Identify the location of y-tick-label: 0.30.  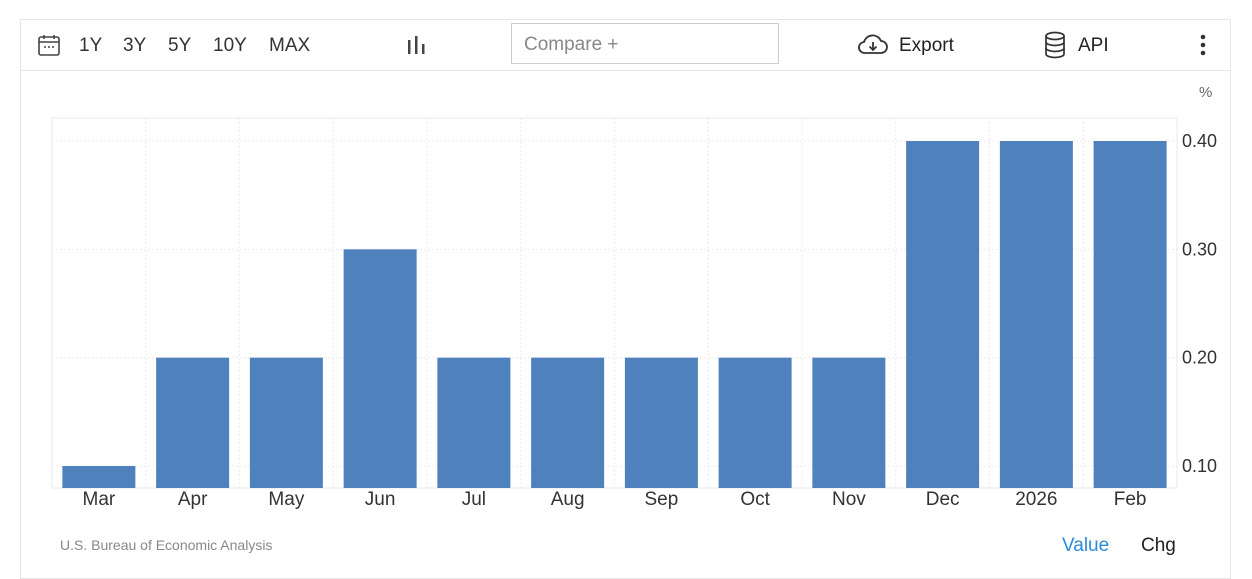
(1199, 249).